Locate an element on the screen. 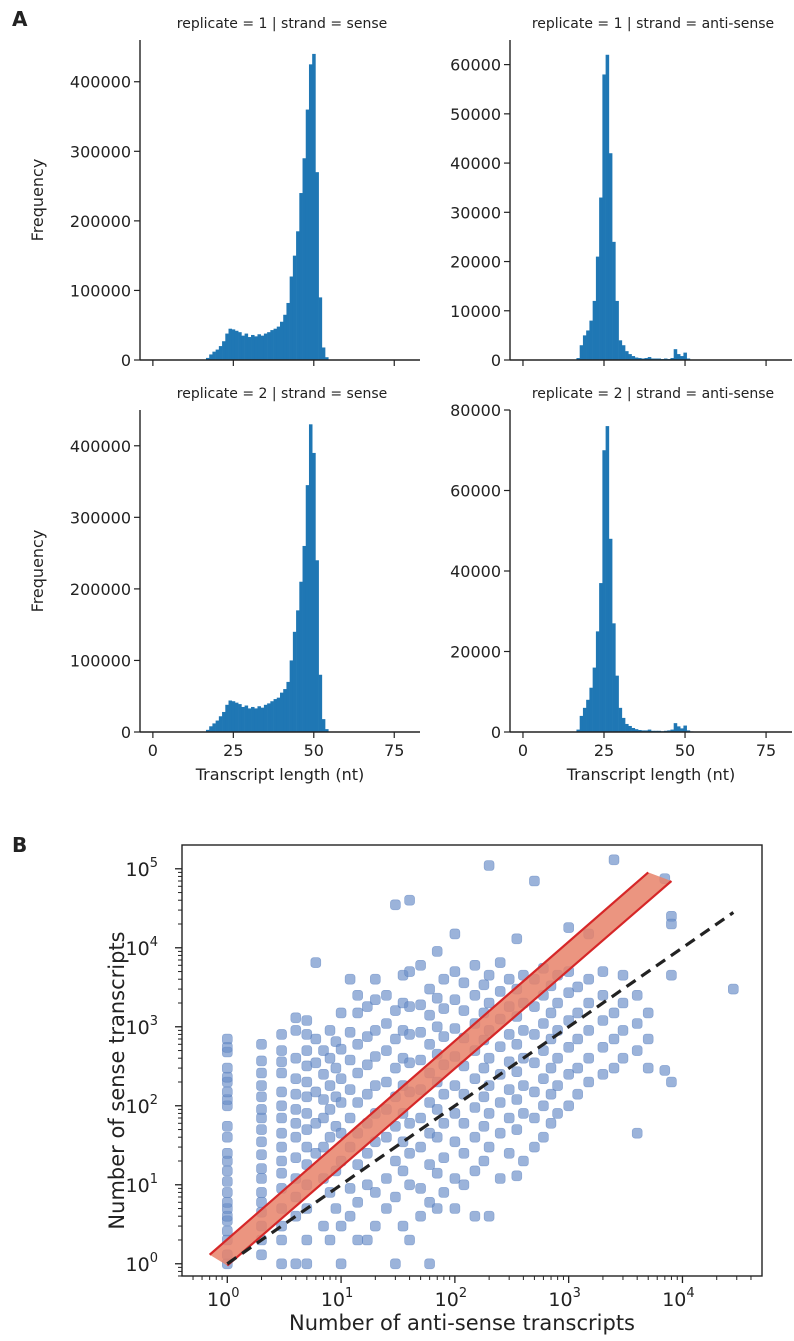 This screenshot has height=1341, width=794. y-tick-label: 40000 is located at coordinates (475, 163).